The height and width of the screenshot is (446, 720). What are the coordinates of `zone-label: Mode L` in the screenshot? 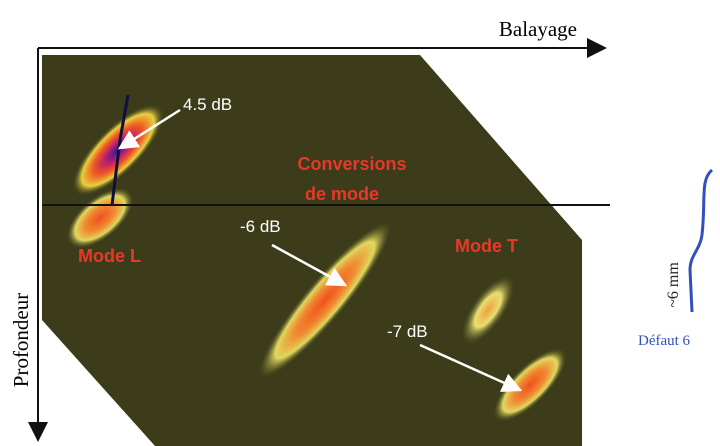 It's located at (109, 256).